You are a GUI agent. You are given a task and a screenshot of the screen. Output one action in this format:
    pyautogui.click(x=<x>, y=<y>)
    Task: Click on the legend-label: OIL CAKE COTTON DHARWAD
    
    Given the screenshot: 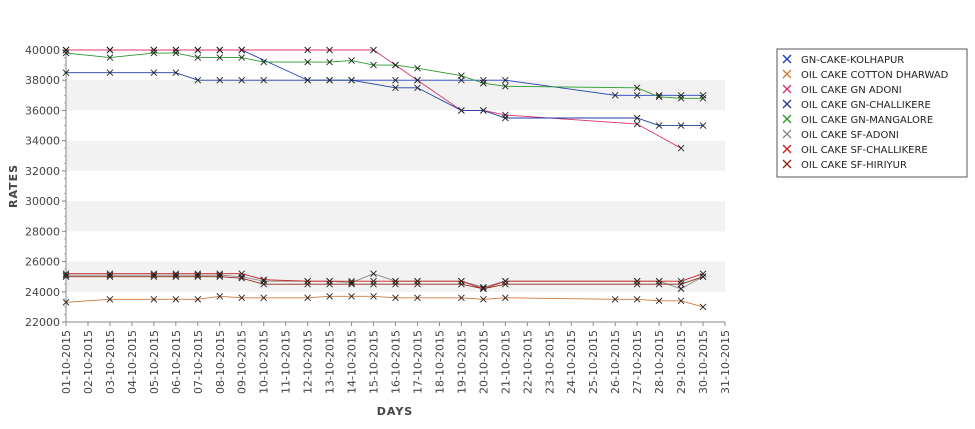 What is the action you would take?
    pyautogui.click(x=875, y=75)
    